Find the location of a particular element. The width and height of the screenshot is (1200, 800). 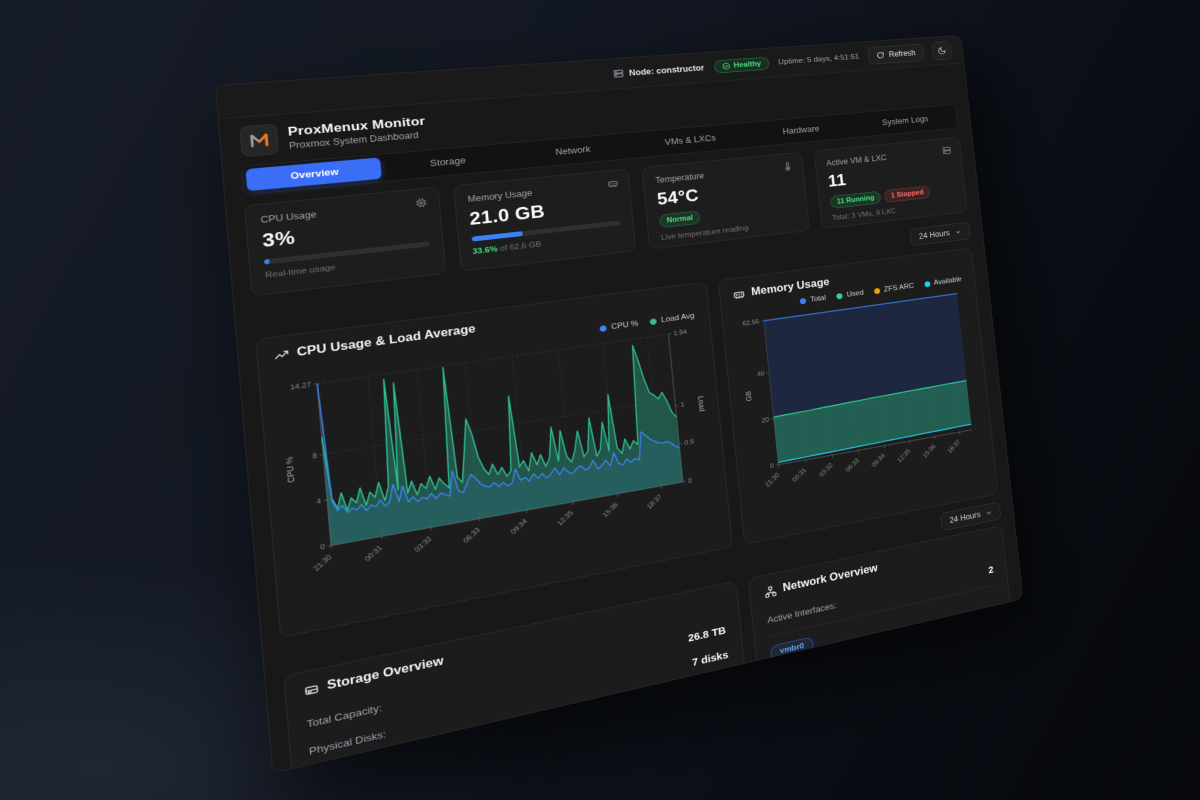

check-circle-icon is located at coordinates (725, 66).